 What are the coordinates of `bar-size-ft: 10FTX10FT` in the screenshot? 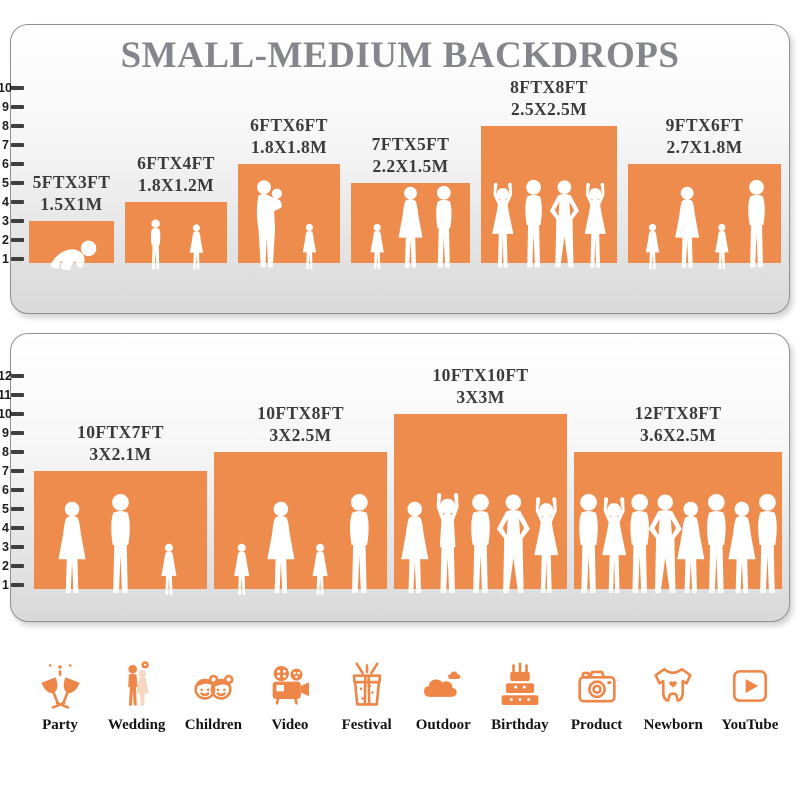 It's located at (480, 375).